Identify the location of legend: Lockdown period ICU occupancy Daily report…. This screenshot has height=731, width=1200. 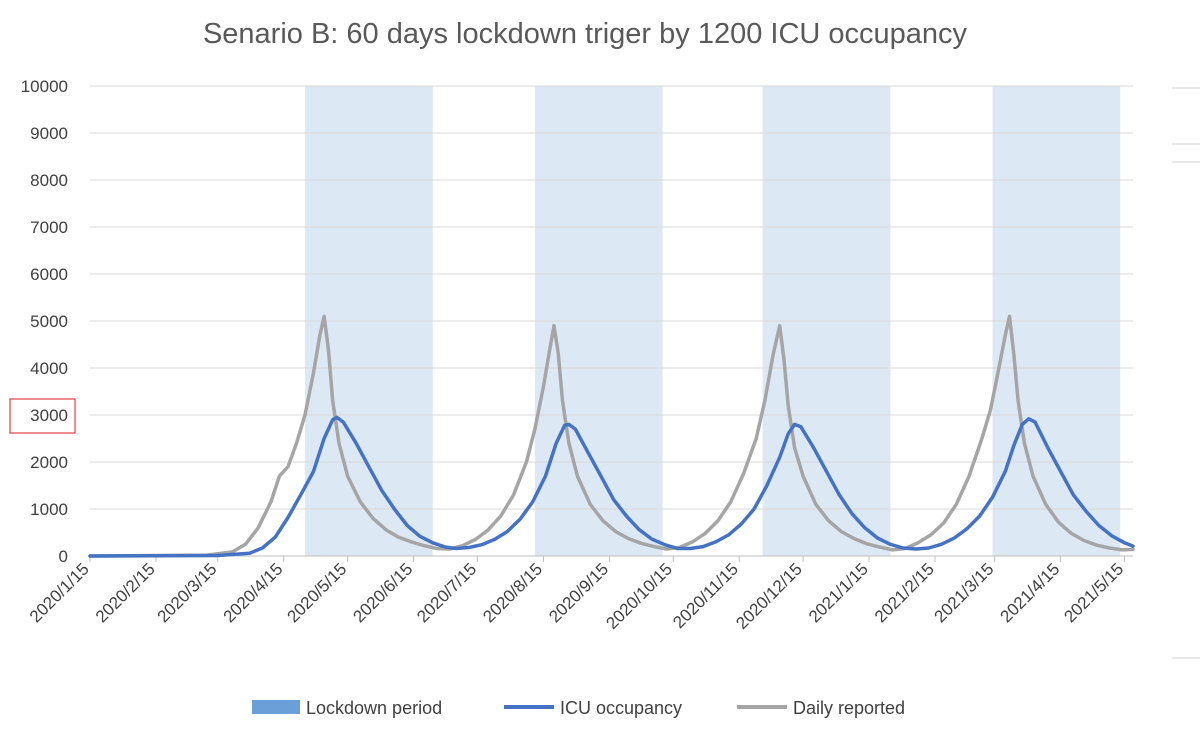
(578, 708).